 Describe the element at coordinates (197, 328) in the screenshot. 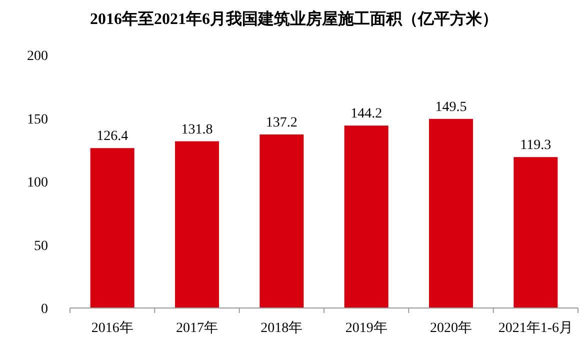

I see `x-tick-label: 2017年` at that location.